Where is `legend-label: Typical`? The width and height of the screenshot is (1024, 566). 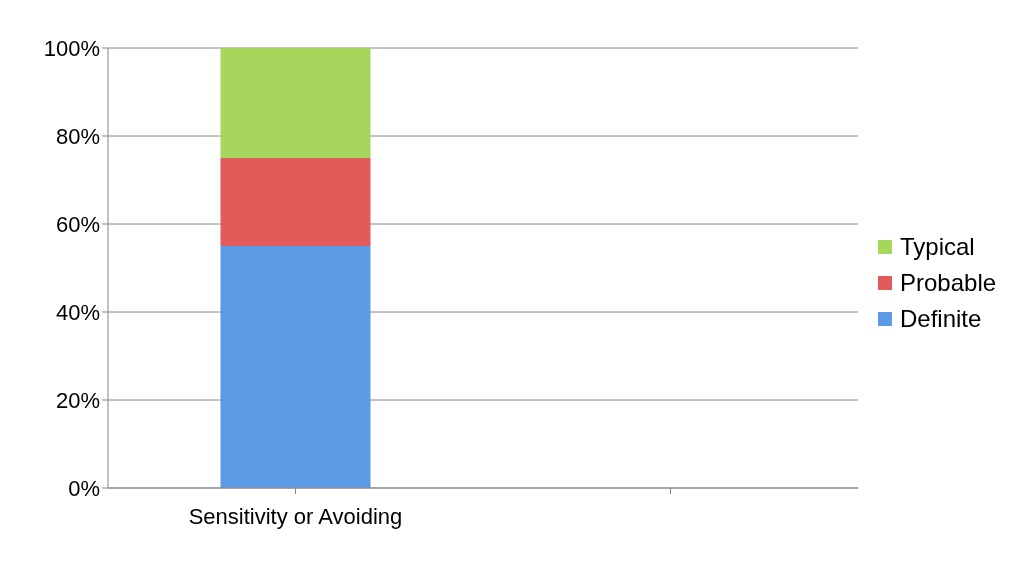 legend-label: Typical is located at coordinates (937, 247).